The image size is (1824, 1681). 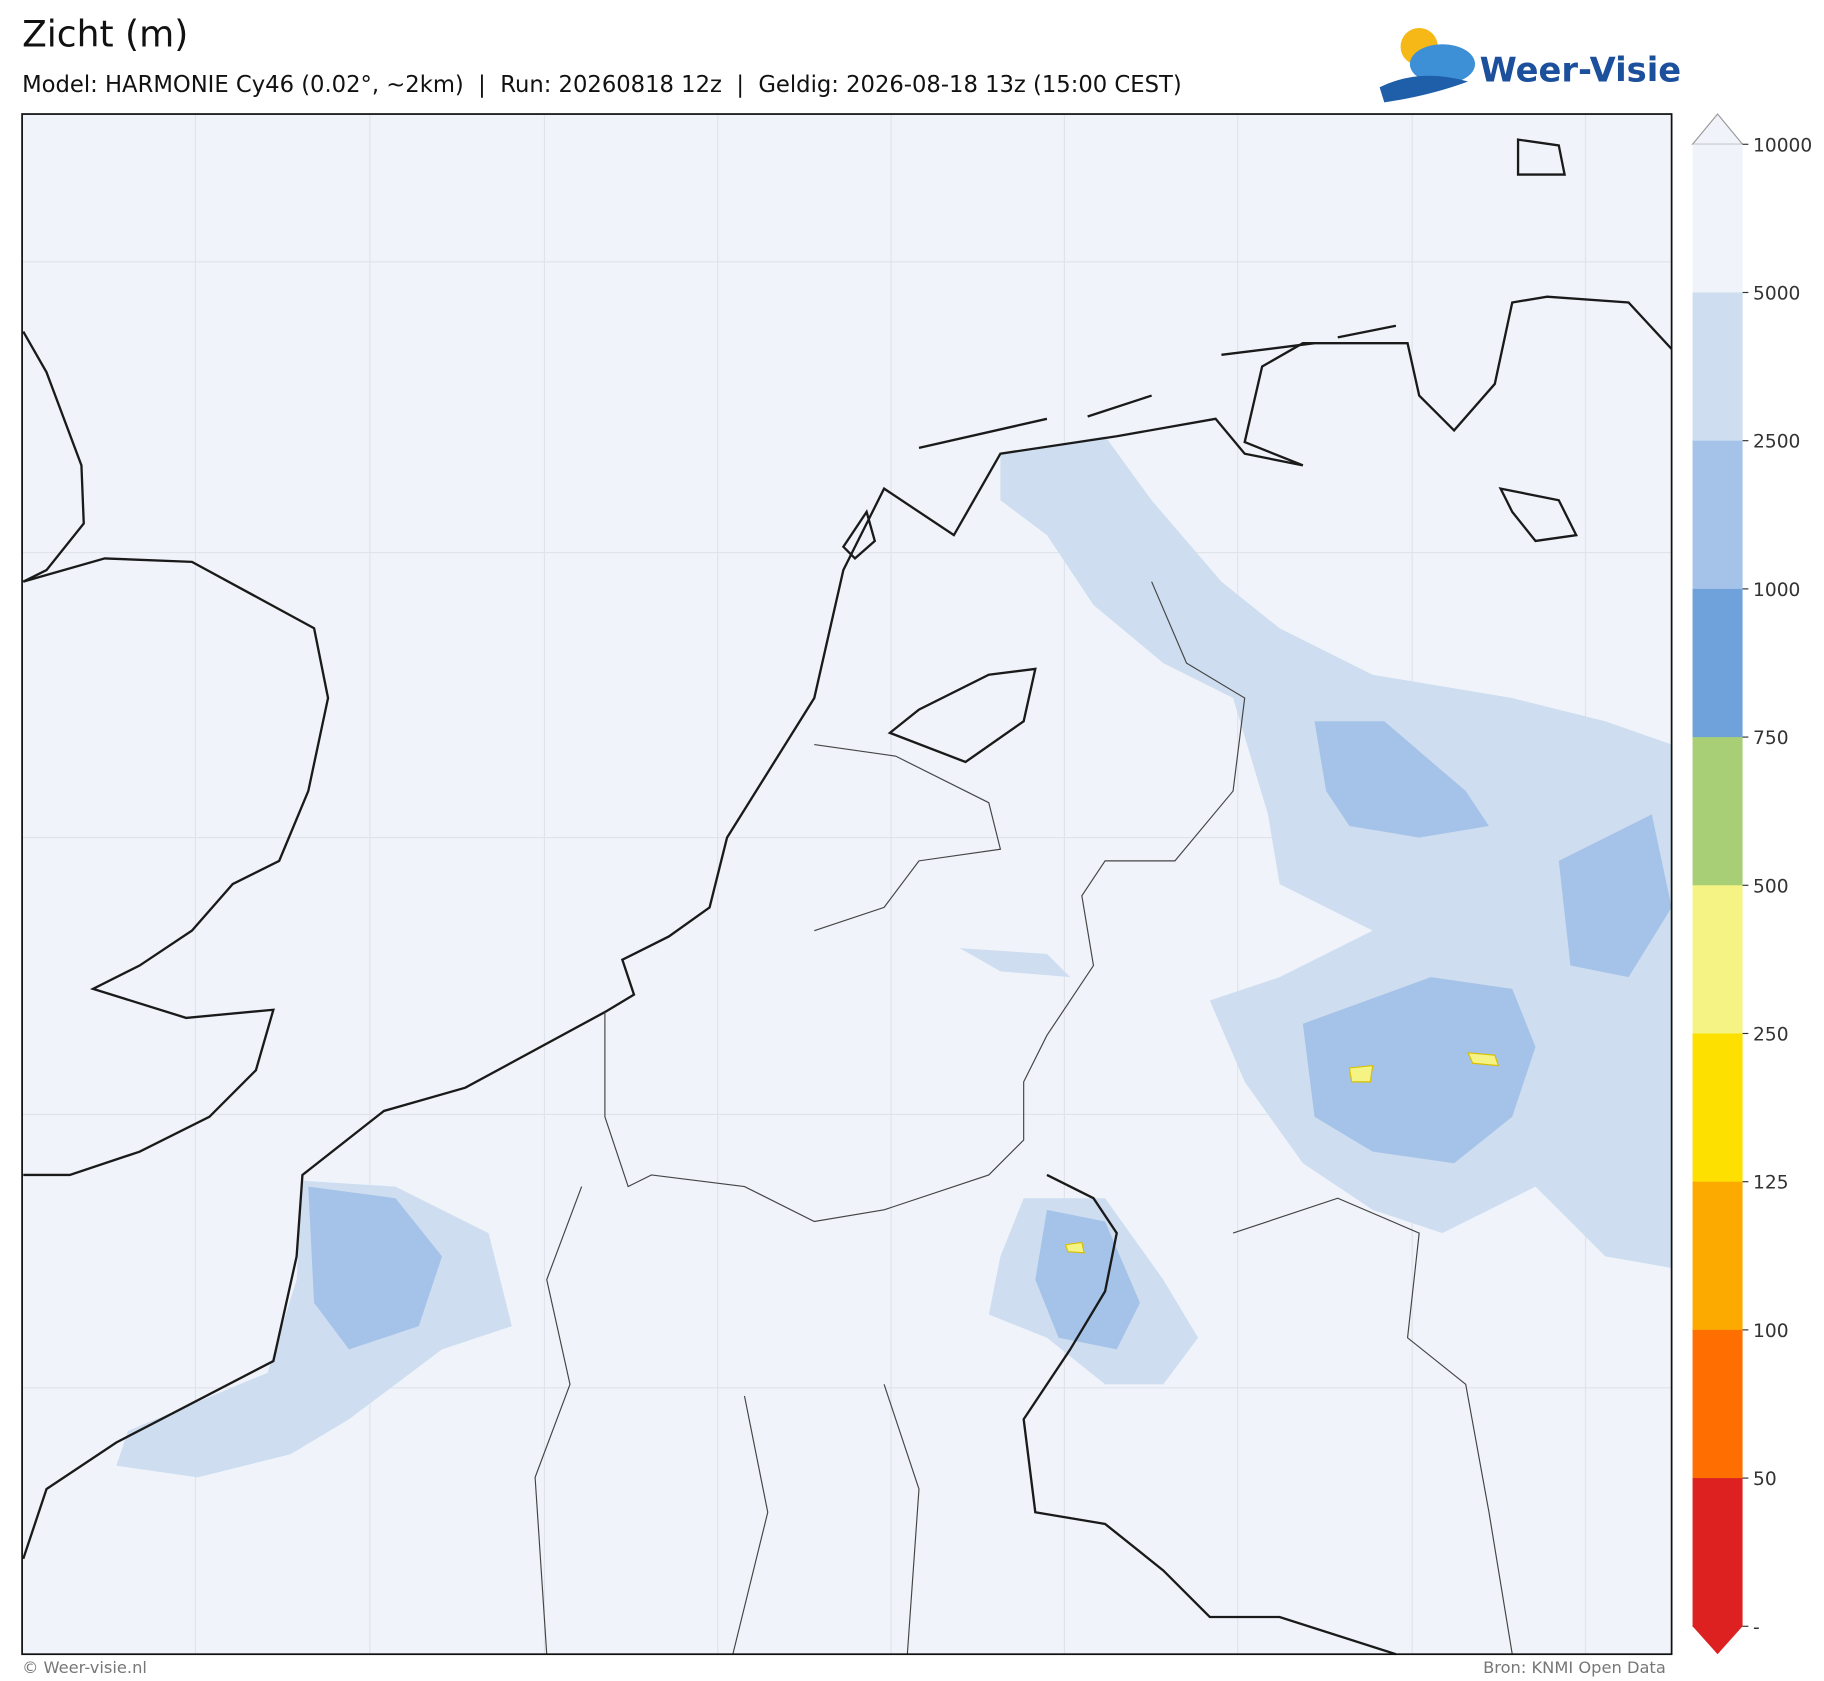 What do you see at coordinates (84, 1667) in the screenshot?
I see `footer-left: © Weer-visie.nl` at bounding box center [84, 1667].